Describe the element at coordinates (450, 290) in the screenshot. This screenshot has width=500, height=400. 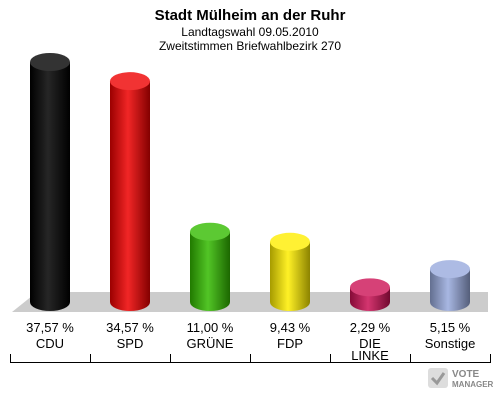
I see `bar-body-sonstige` at that location.